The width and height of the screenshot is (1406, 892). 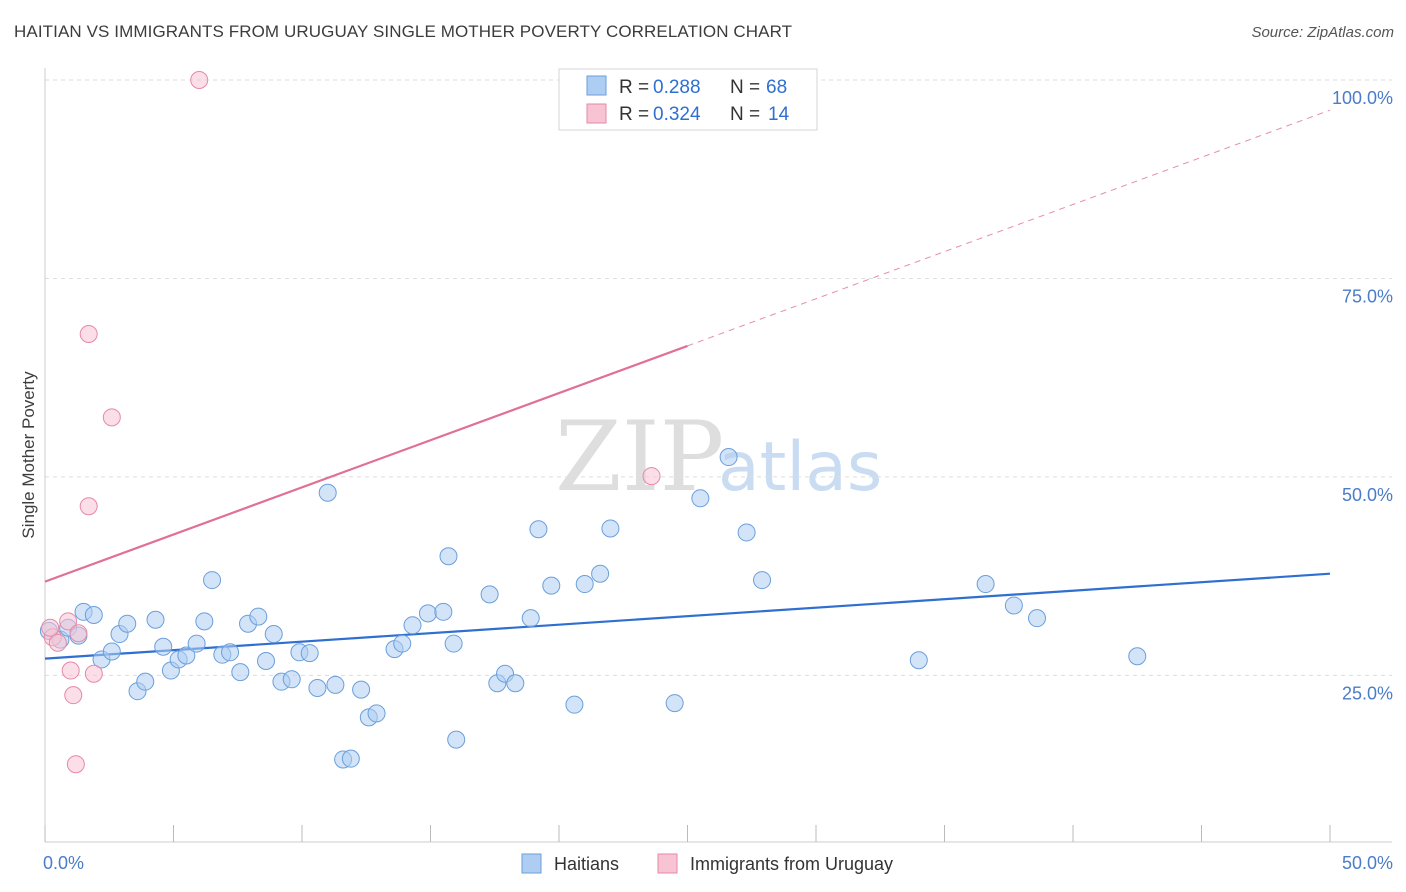 I want to click on uruguay-trendline-extension, so click(x=1009, y=228).